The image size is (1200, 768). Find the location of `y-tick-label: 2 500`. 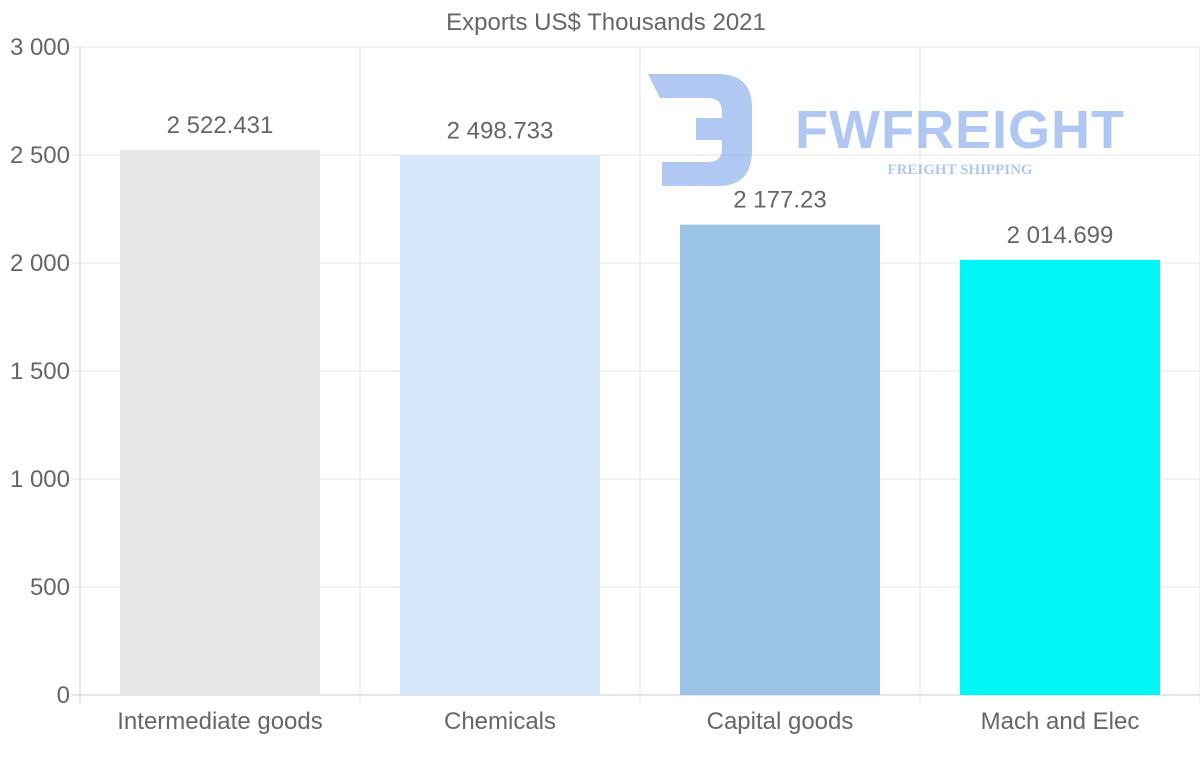

y-tick-label: 2 500 is located at coordinates (40, 155).